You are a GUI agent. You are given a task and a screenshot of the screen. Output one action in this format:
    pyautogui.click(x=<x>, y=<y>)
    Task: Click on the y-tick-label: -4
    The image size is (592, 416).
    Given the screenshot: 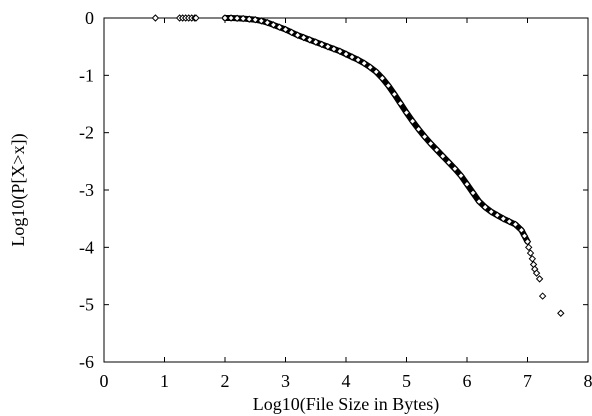 What is the action you would take?
    pyautogui.click(x=86, y=247)
    